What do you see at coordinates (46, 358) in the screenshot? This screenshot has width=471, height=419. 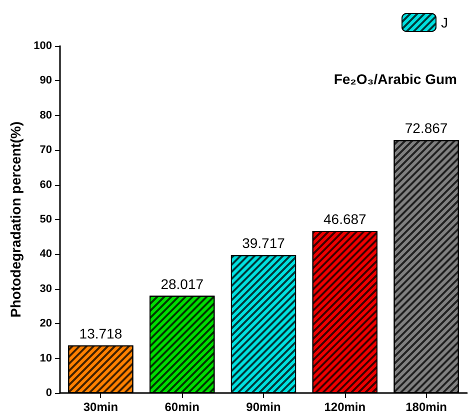 I see `y-tick-label: 10` at bounding box center [46, 358].